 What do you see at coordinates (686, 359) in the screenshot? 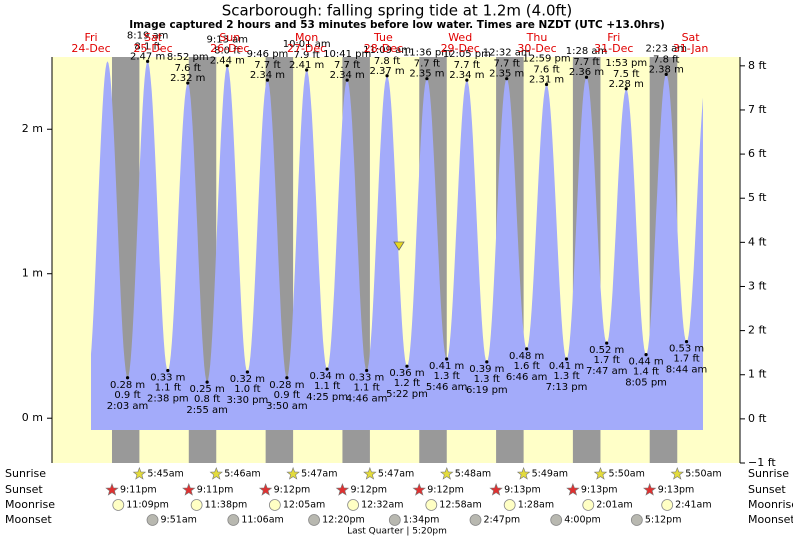
I see `low-tide-label: 1.7 ft` at bounding box center [686, 359].